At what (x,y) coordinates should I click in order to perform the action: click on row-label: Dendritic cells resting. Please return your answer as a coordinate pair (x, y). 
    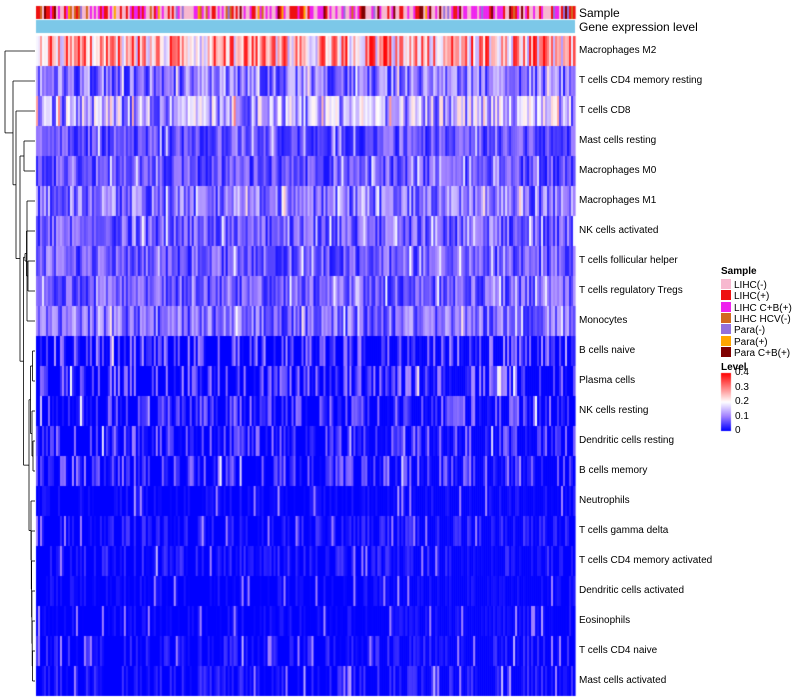
    Looking at the image, I should click on (627, 440).